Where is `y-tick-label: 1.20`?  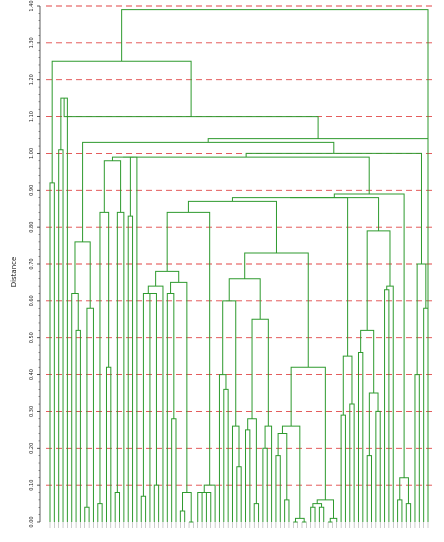
y-tick-label: 1.20 is located at coordinates (32, 79).